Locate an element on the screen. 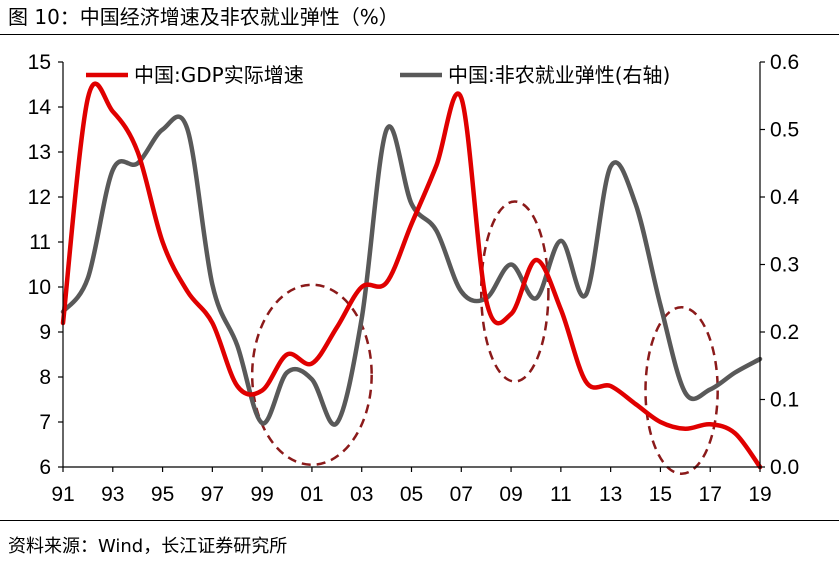  x-axis-tick-label: 93 is located at coordinates (112, 494).